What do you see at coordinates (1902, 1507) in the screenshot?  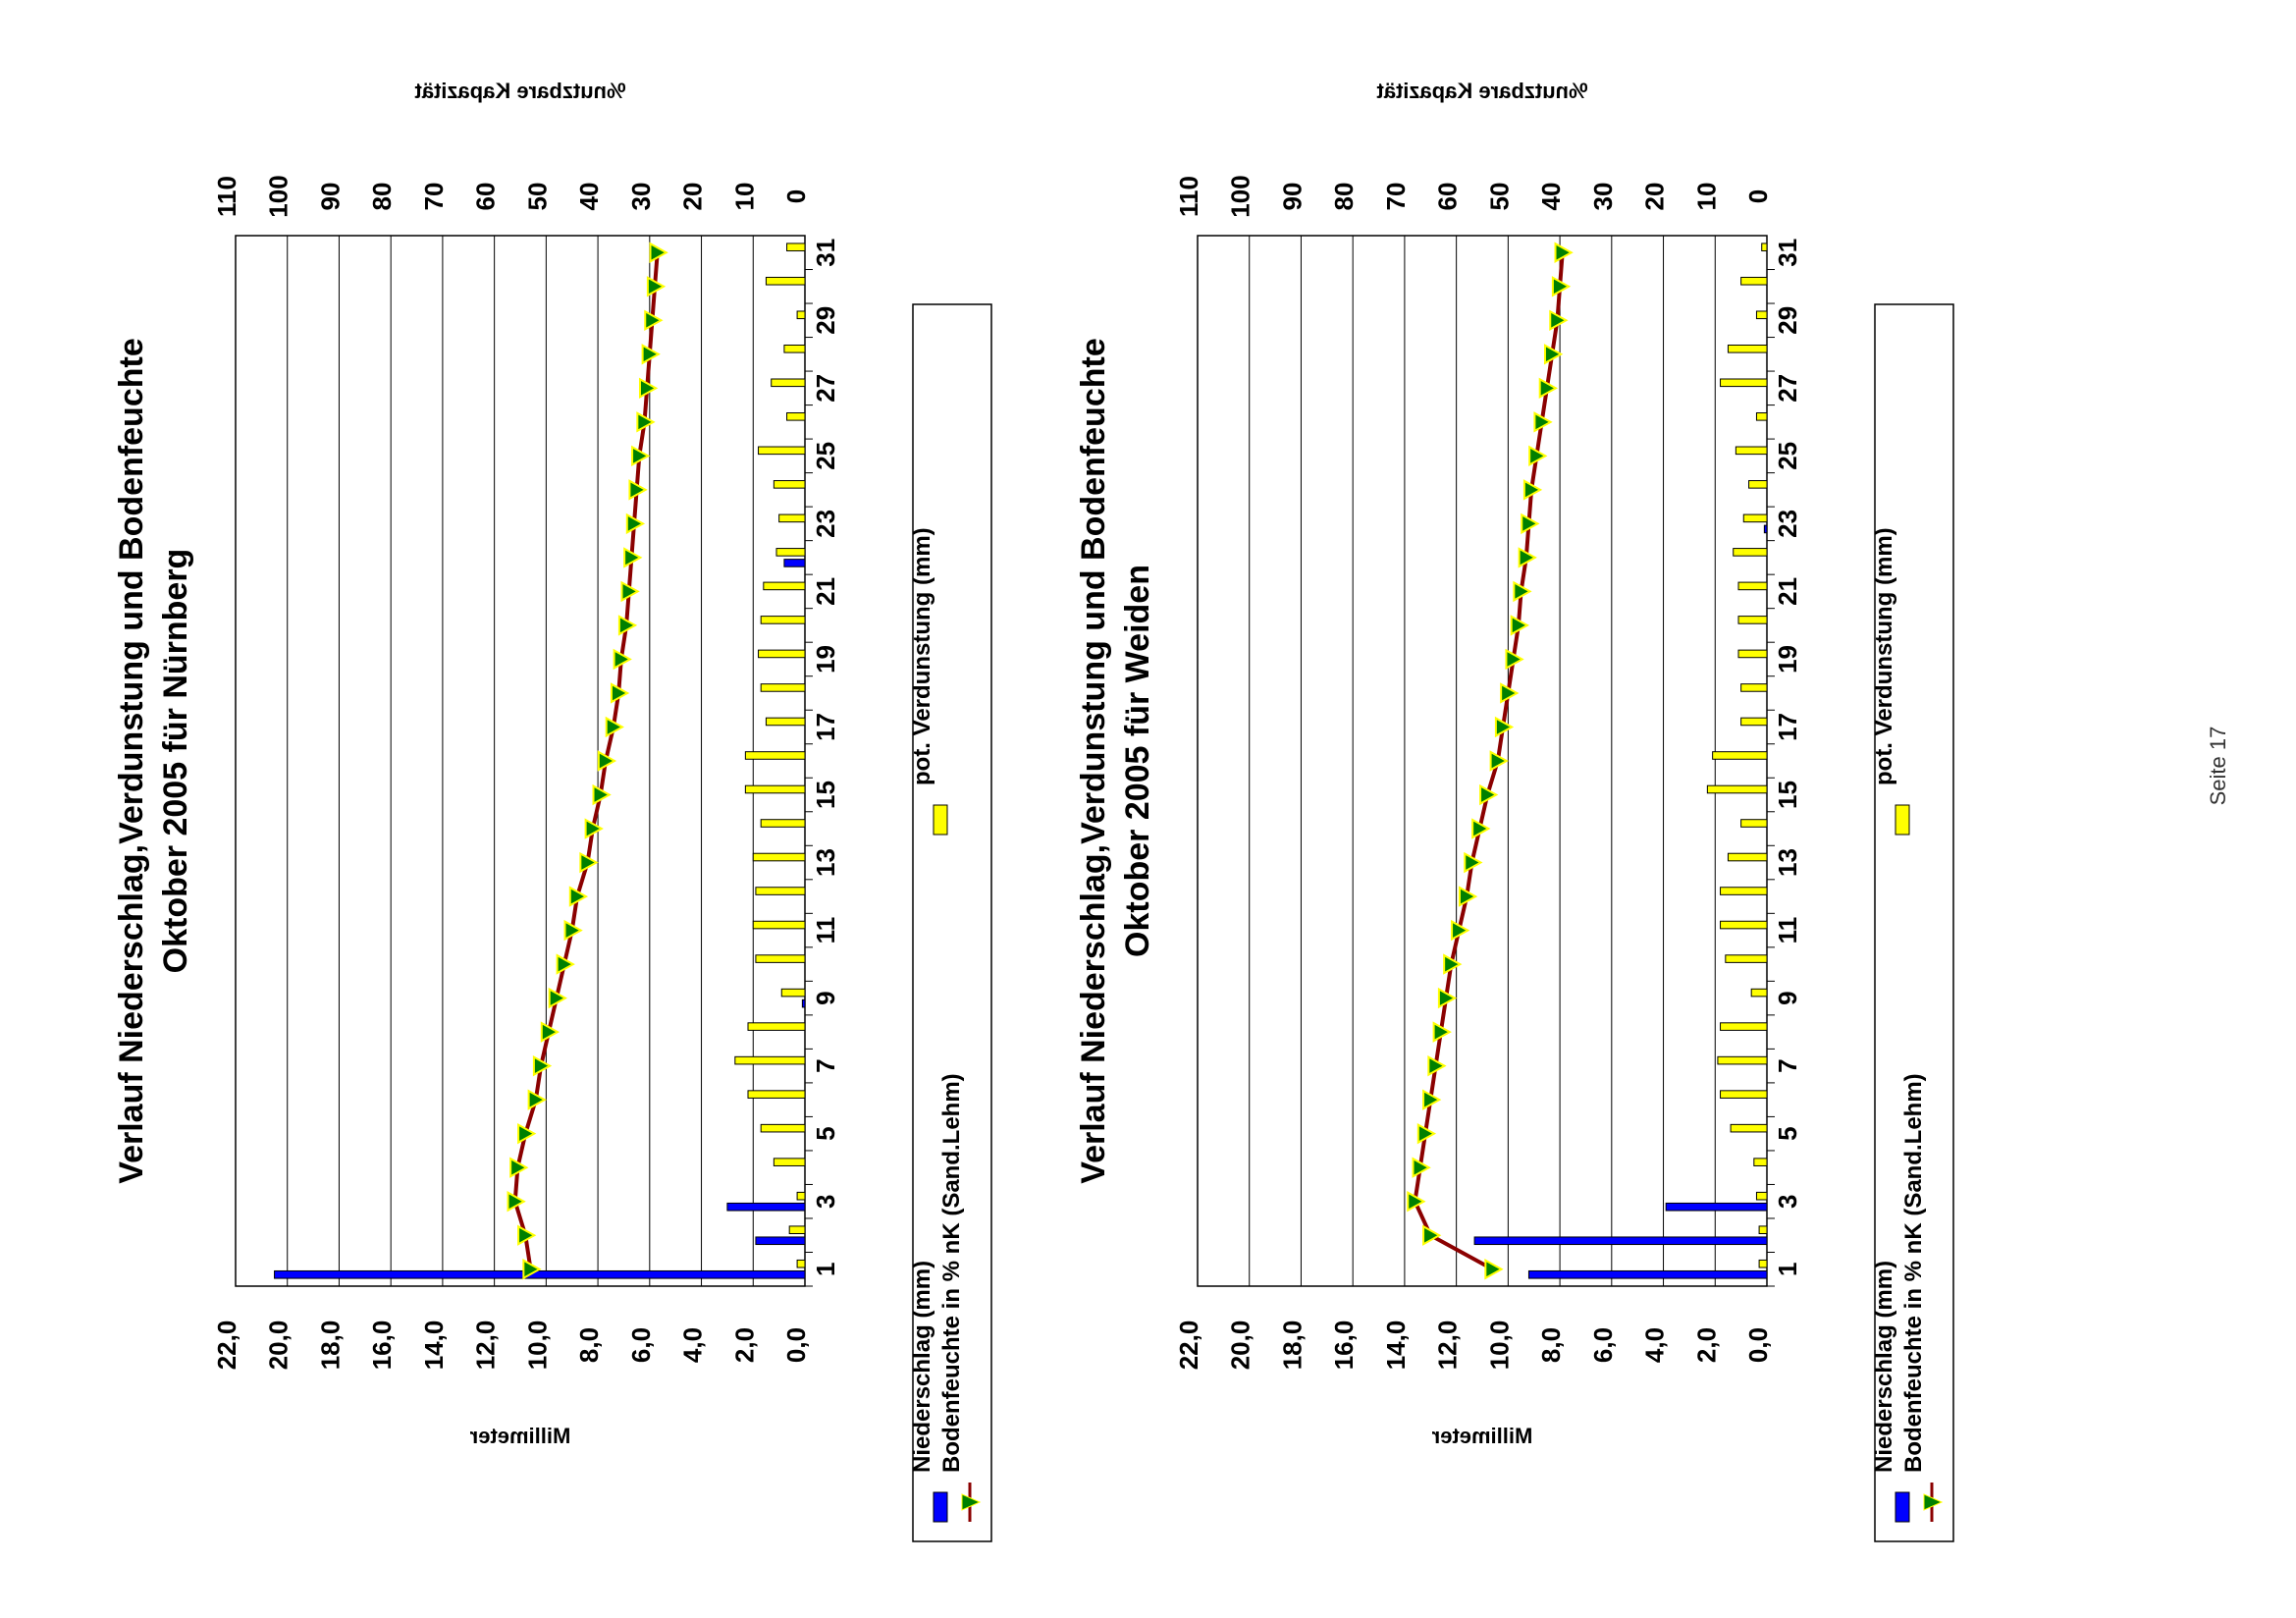 I see `weiden-legend-swatch-niederschlag` at bounding box center [1902, 1507].